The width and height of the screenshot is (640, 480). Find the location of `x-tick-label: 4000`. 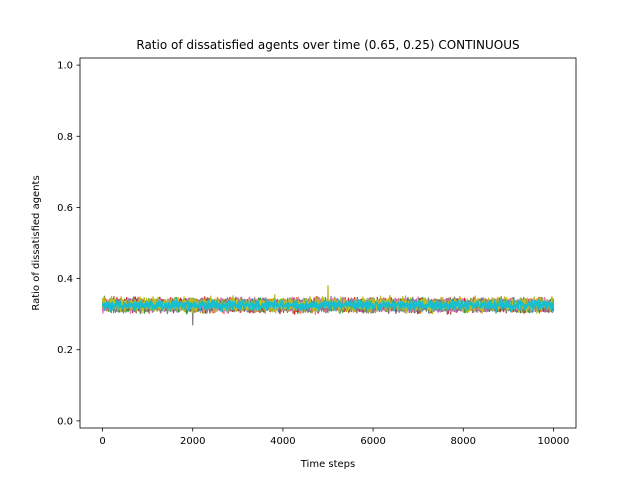

x-tick-label: 4000 is located at coordinates (282, 441).